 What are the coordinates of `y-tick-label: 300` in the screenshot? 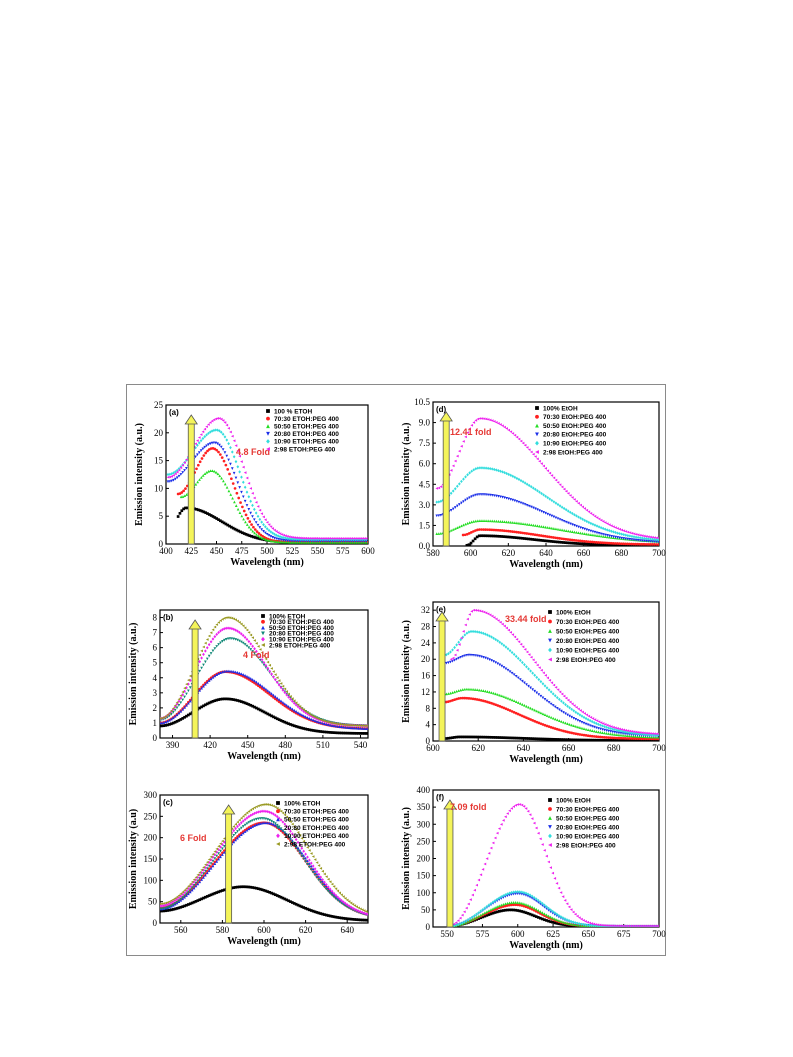 It's located at (151, 795).